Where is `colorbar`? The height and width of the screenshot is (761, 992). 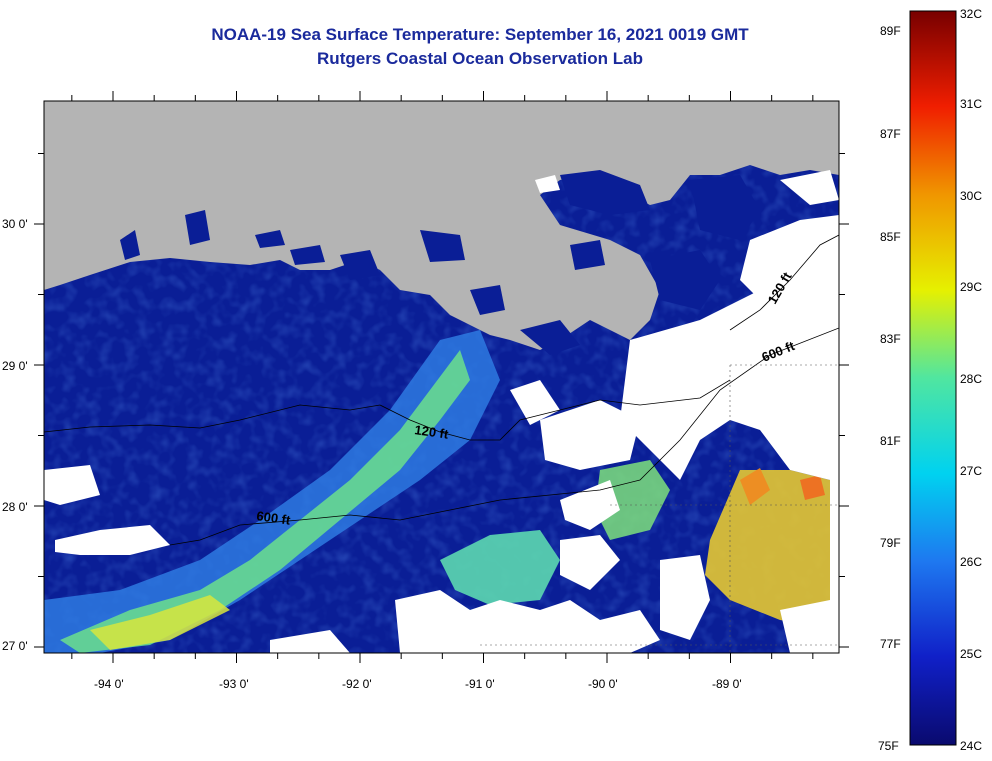 colorbar is located at coordinates (933, 378).